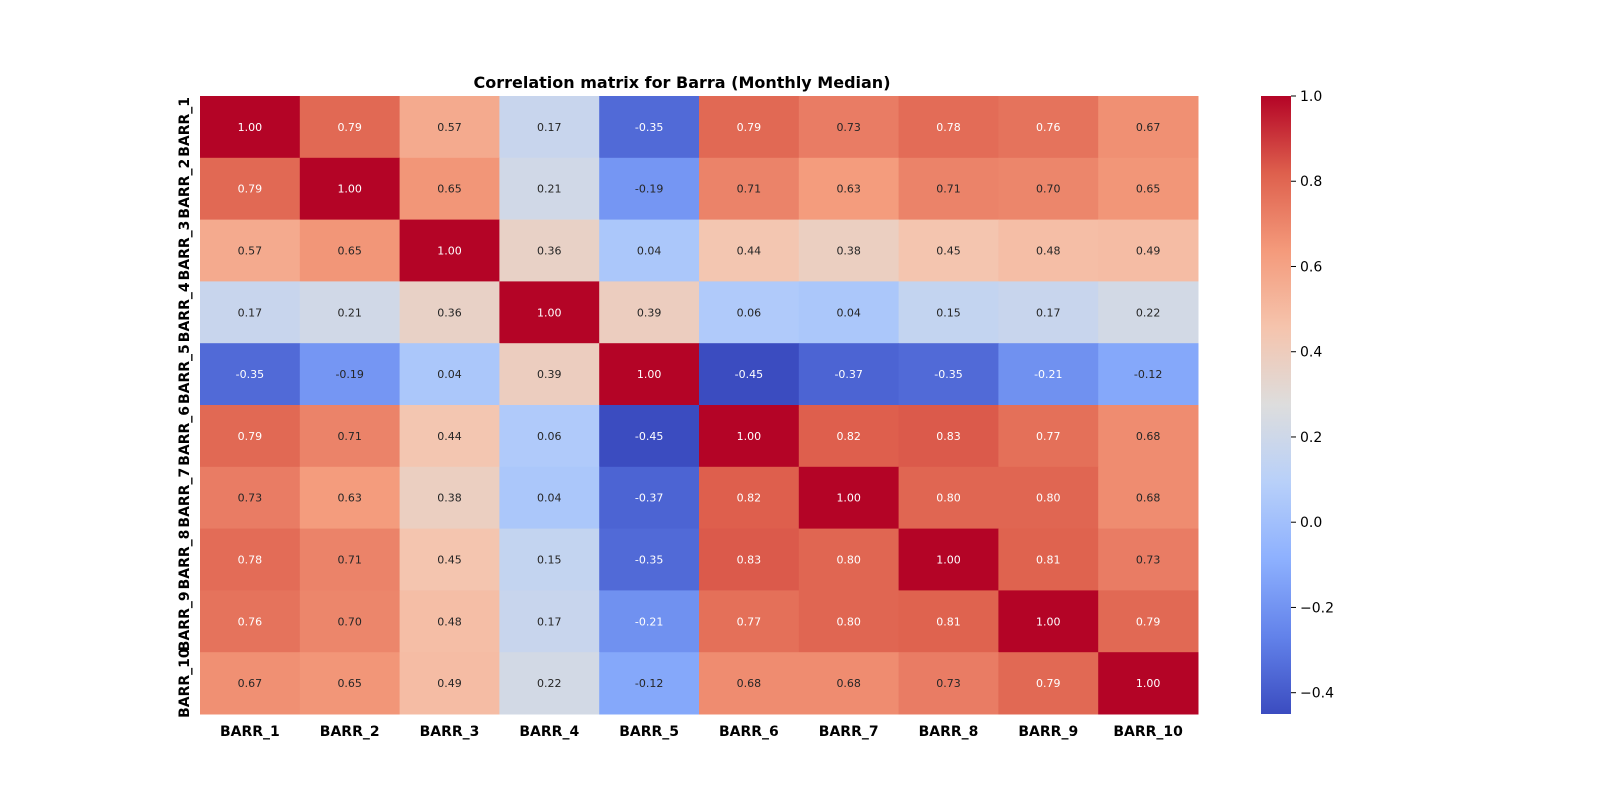 The height and width of the screenshot is (800, 1600). I want to click on cell-value-label-r2-c9: 0.70, so click(1048, 189).